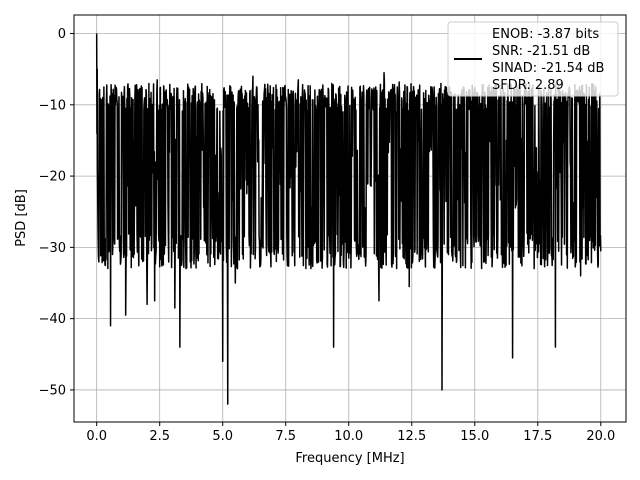 This screenshot has height=480, width=640. What do you see at coordinates (528, 85) in the screenshot?
I see `legend-line-sfdr: SFDR: 2.89` at bounding box center [528, 85].